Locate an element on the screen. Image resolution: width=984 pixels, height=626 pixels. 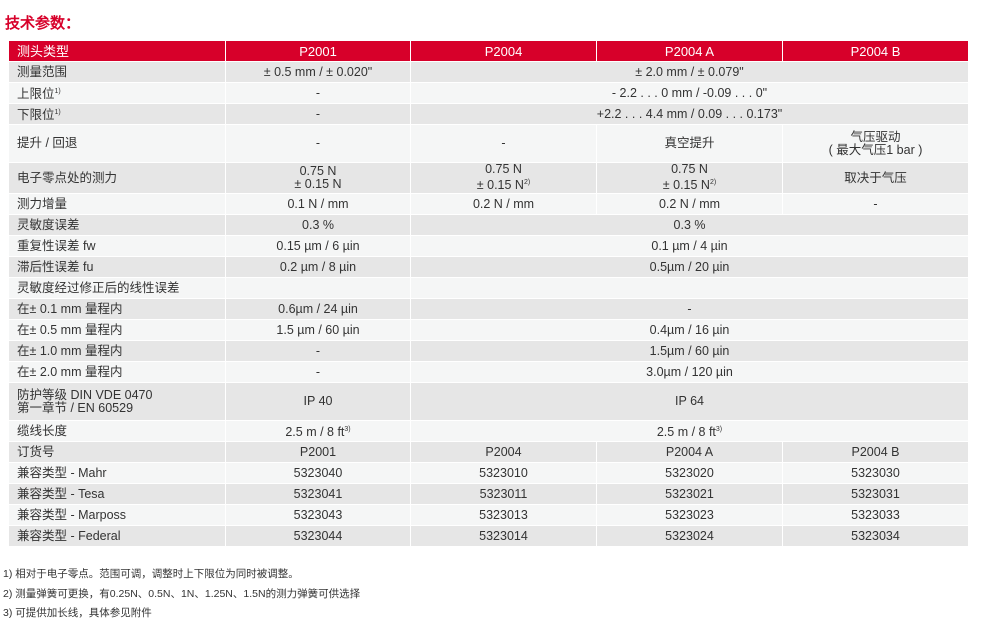
cell-value: 取决于气压 is located at coordinates (875, 177).